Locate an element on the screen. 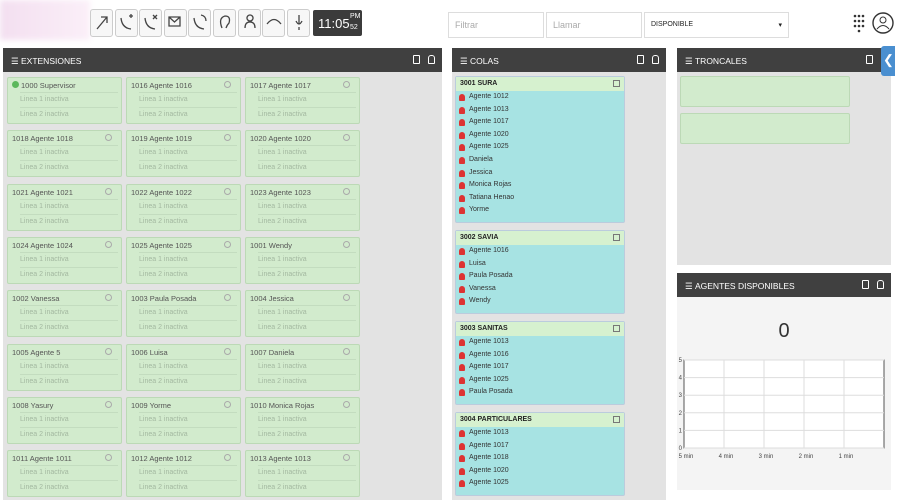  x-tick-label: 1 min is located at coordinates (846, 457).